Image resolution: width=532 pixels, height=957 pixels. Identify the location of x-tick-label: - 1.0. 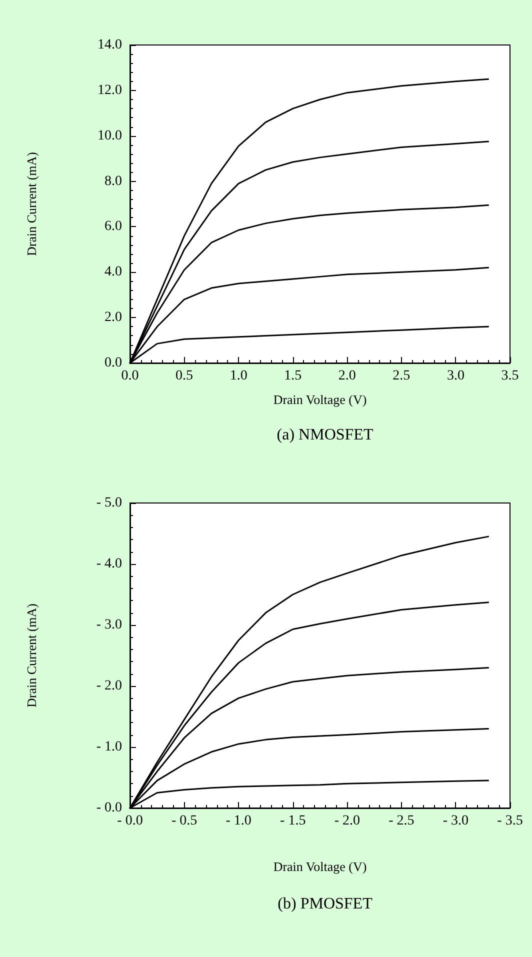
(239, 821).